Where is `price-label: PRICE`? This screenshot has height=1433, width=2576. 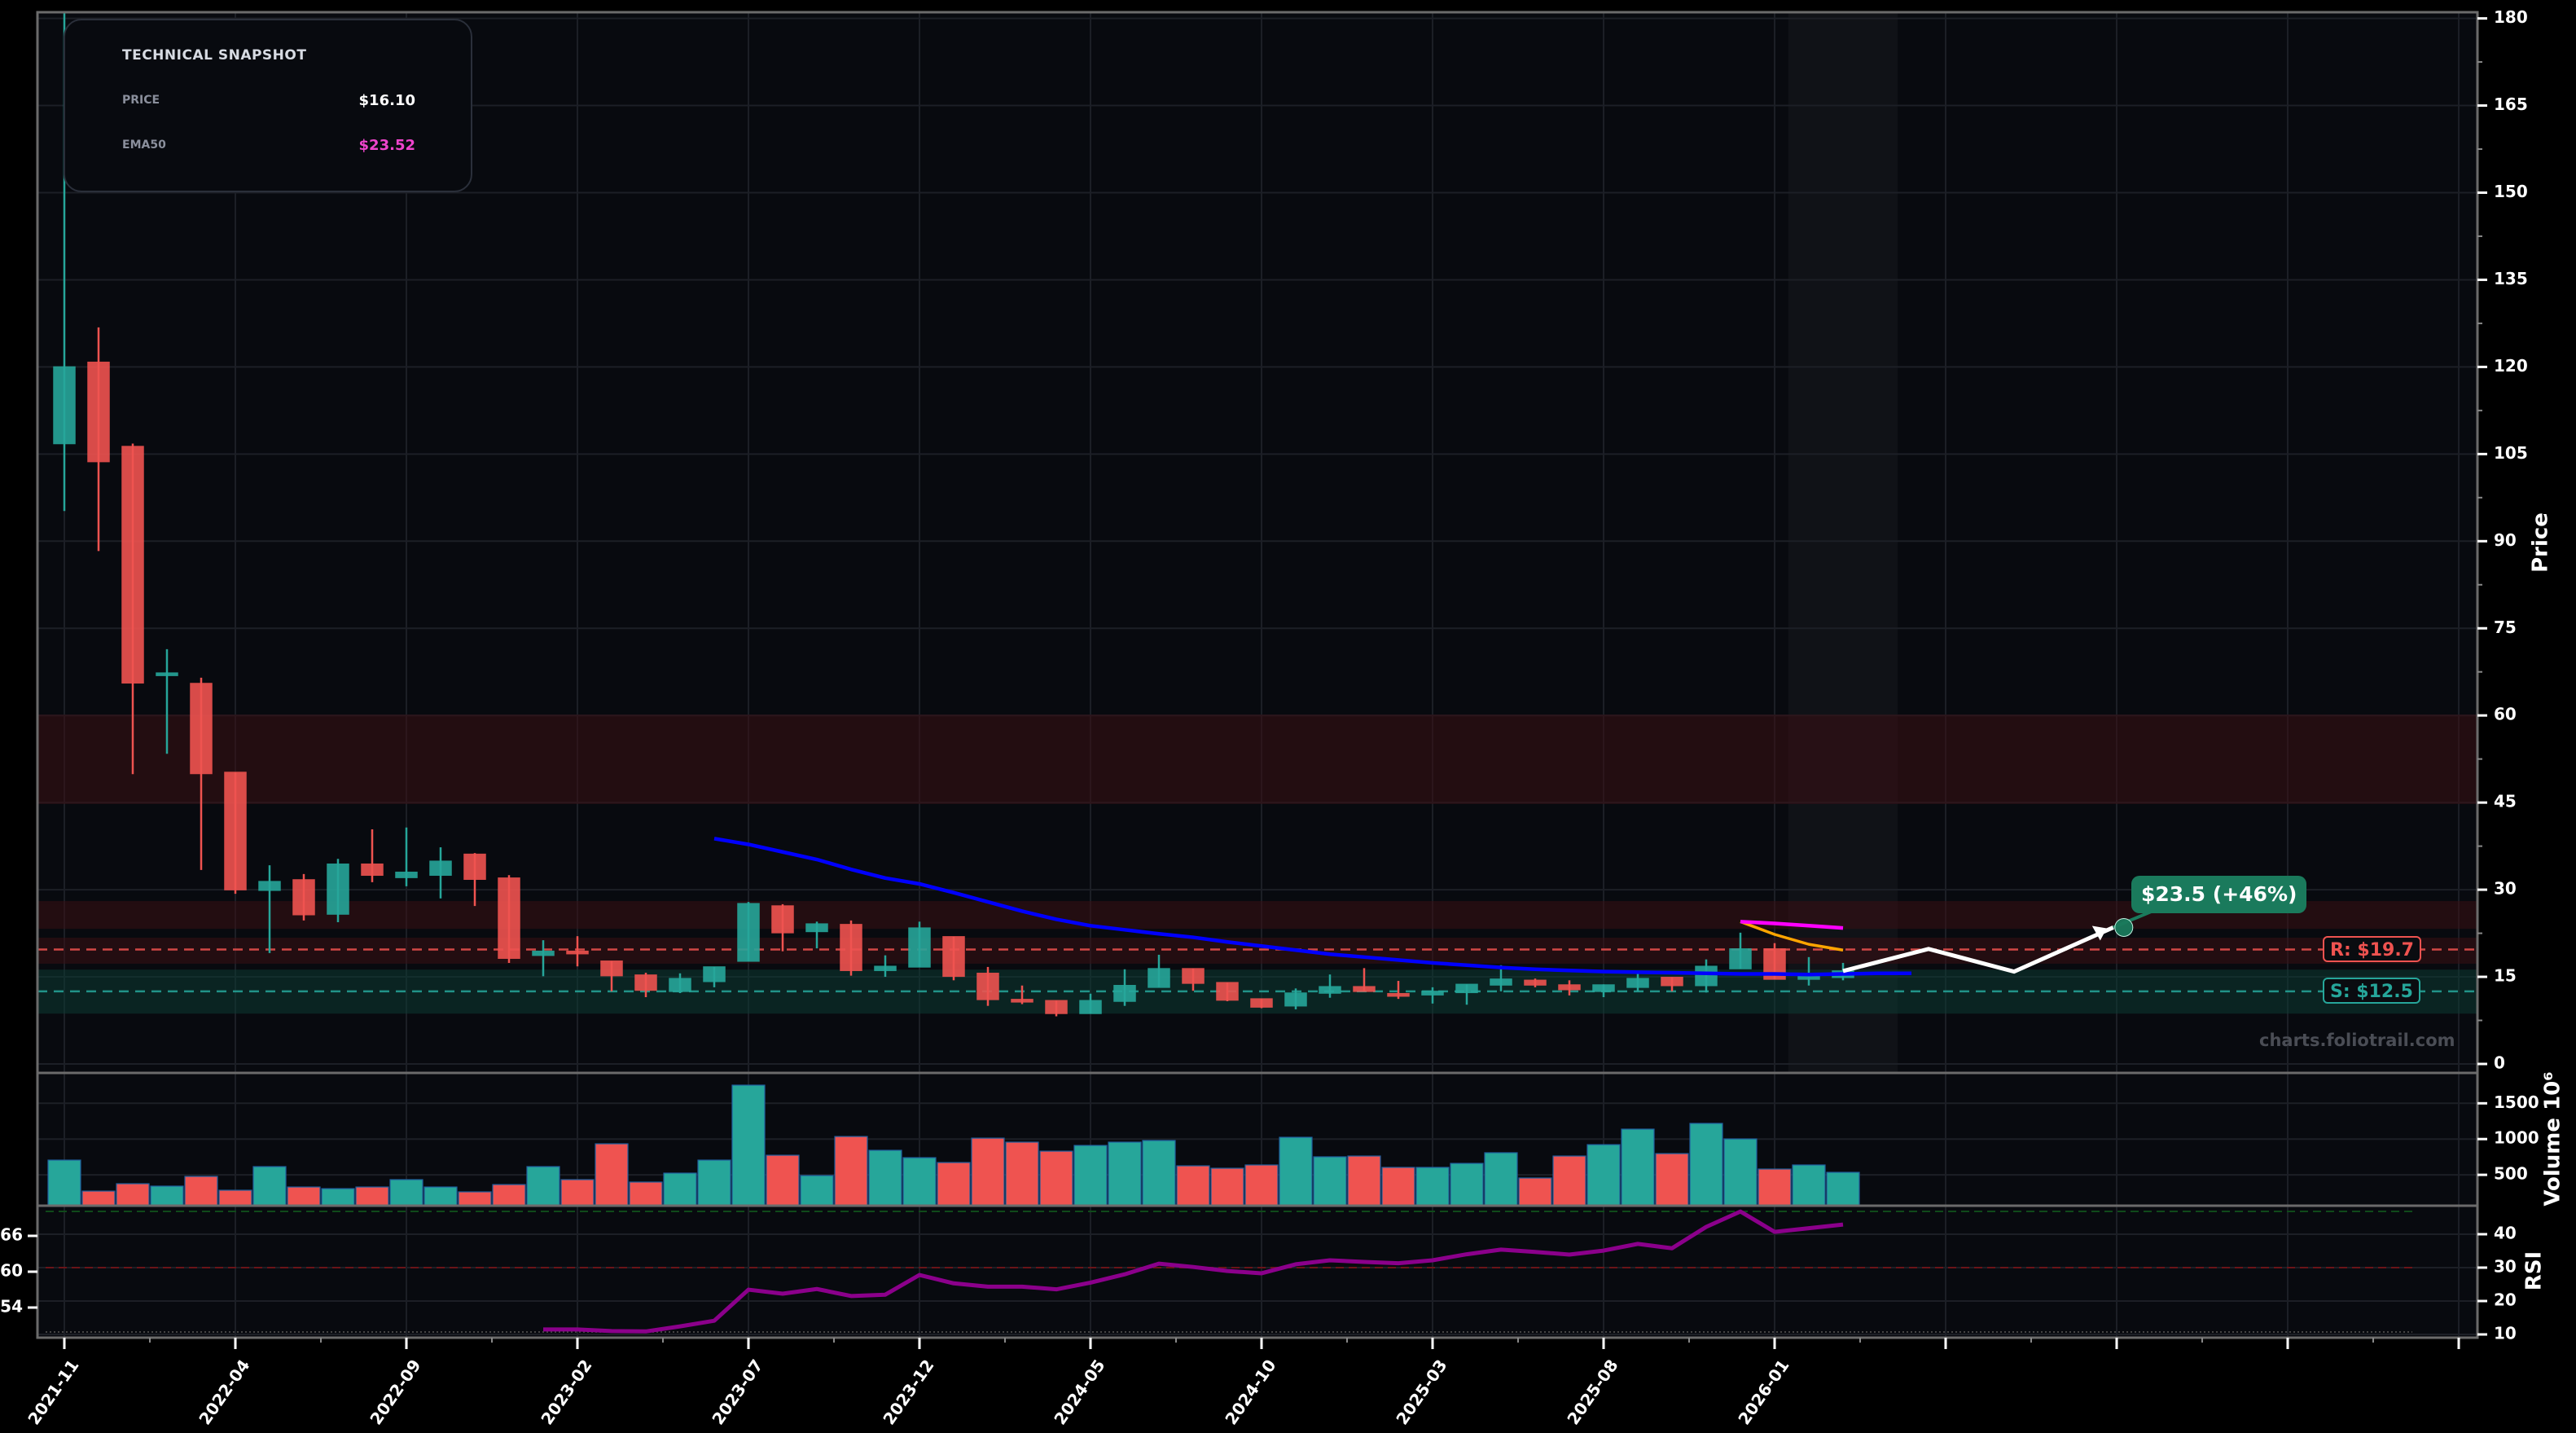
price-label: PRICE is located at coordinates (141, 100).